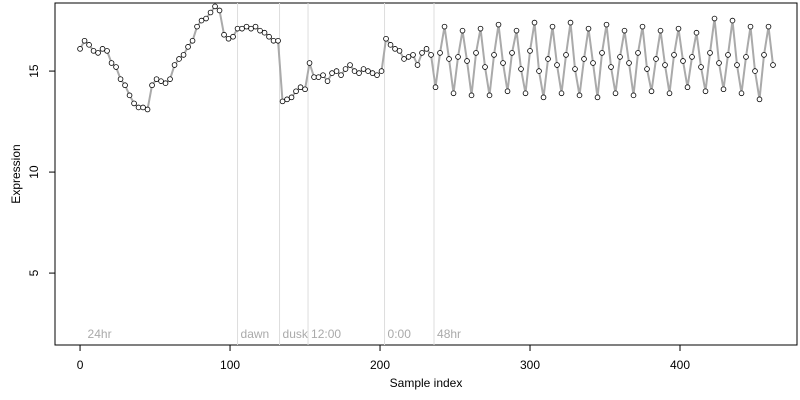 The image size is (800, 400). What do you see at coordinates (326, 334) in the screenshot?
I see `annotation: 12:00` at bounding box center [326, 334].